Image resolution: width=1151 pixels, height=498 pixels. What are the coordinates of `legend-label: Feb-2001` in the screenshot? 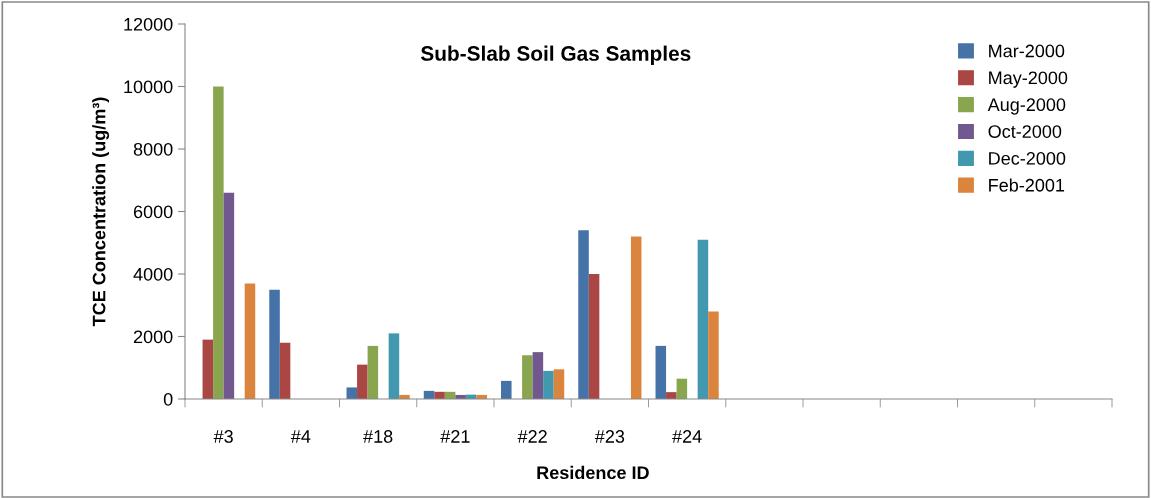 It's located at (1027, 185).